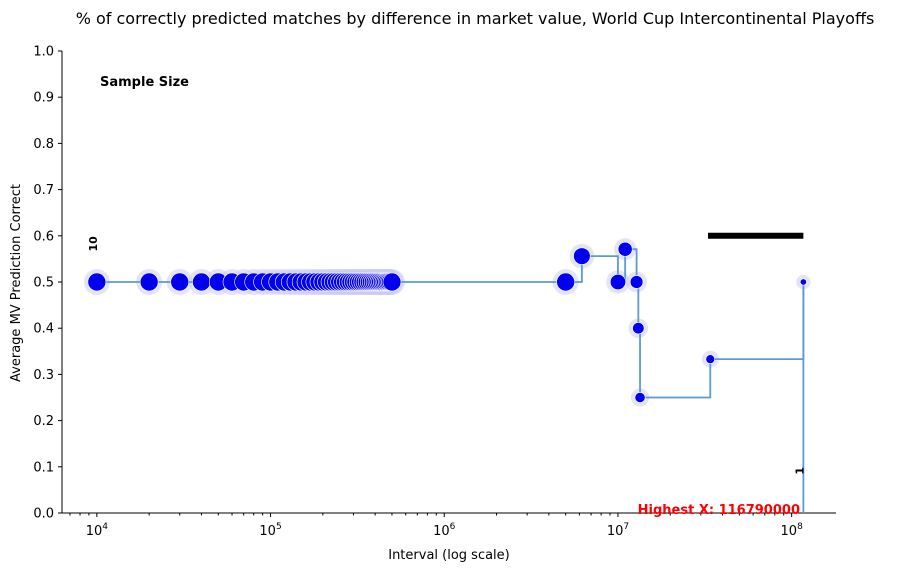  Describe the element at coordinates (43, 236) in the screenshot. I see `y-tick-label: 0.6` at that location.